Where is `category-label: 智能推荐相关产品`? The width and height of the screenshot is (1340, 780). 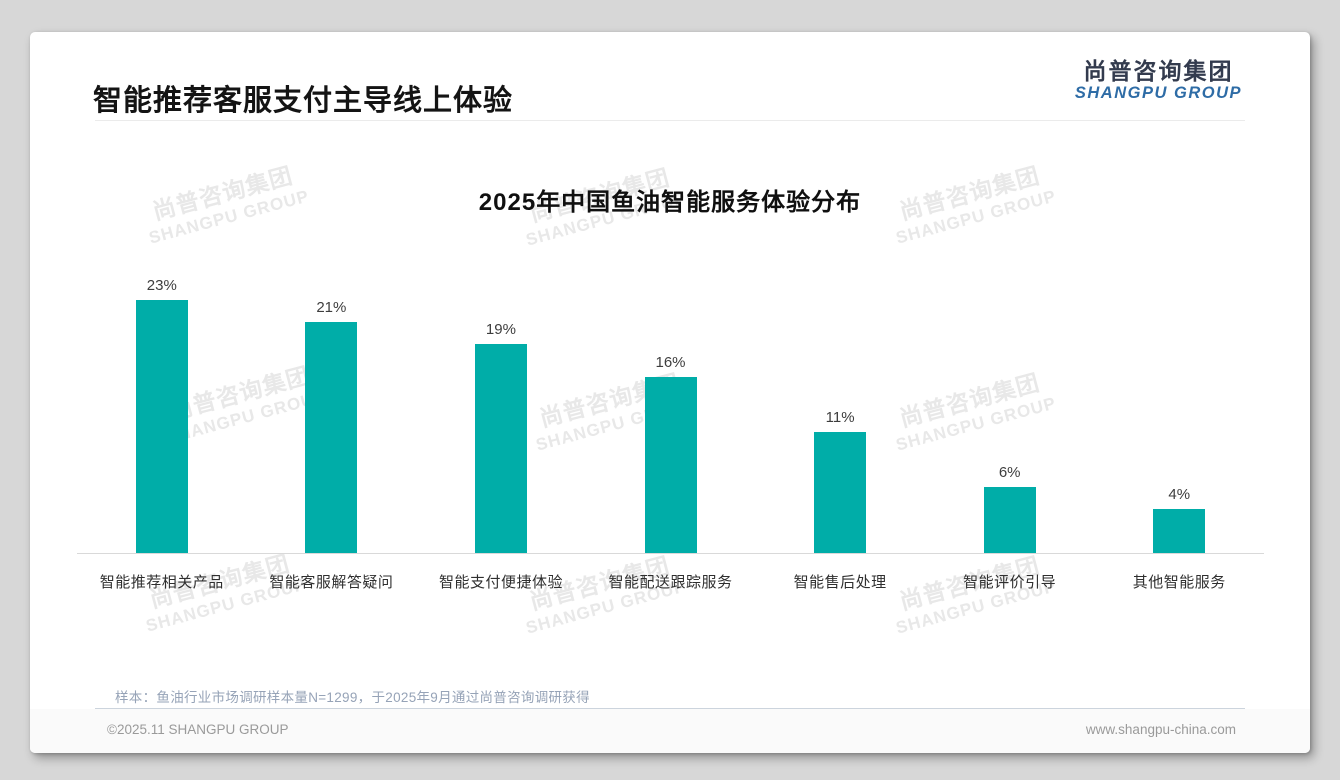
category-label: 智能推荐相关产品 is located at coordinates (161, 582).